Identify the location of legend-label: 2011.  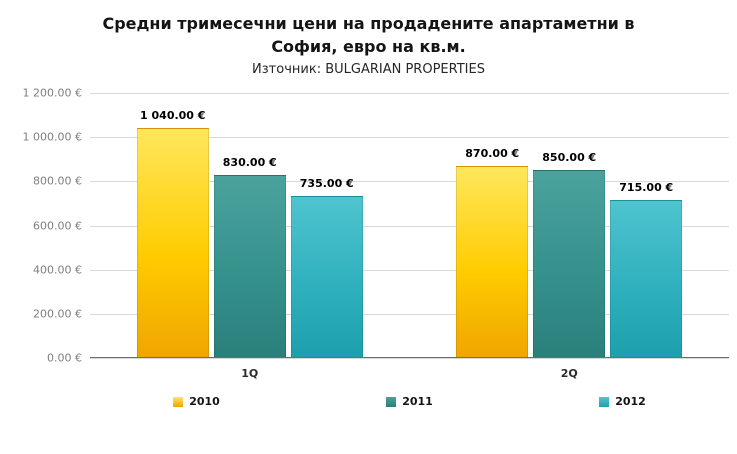
(417, 401).